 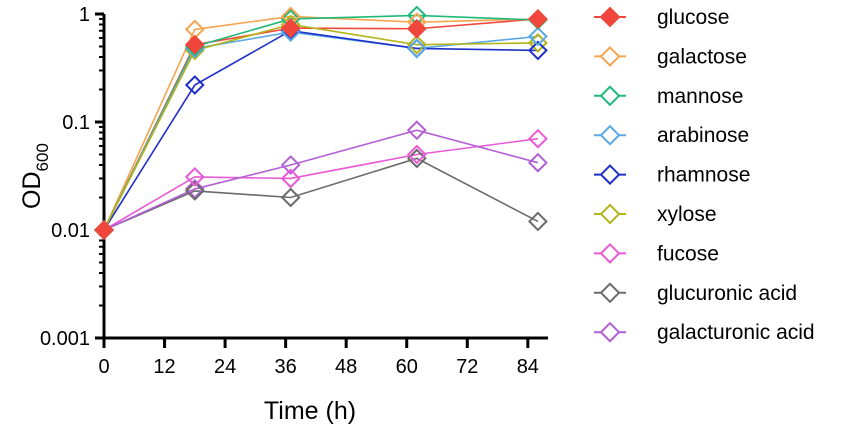 What do you see at coordinates (703, 135) in the screenshot?
I see `legend-label: arabinose` at bounding box center [703, 135].